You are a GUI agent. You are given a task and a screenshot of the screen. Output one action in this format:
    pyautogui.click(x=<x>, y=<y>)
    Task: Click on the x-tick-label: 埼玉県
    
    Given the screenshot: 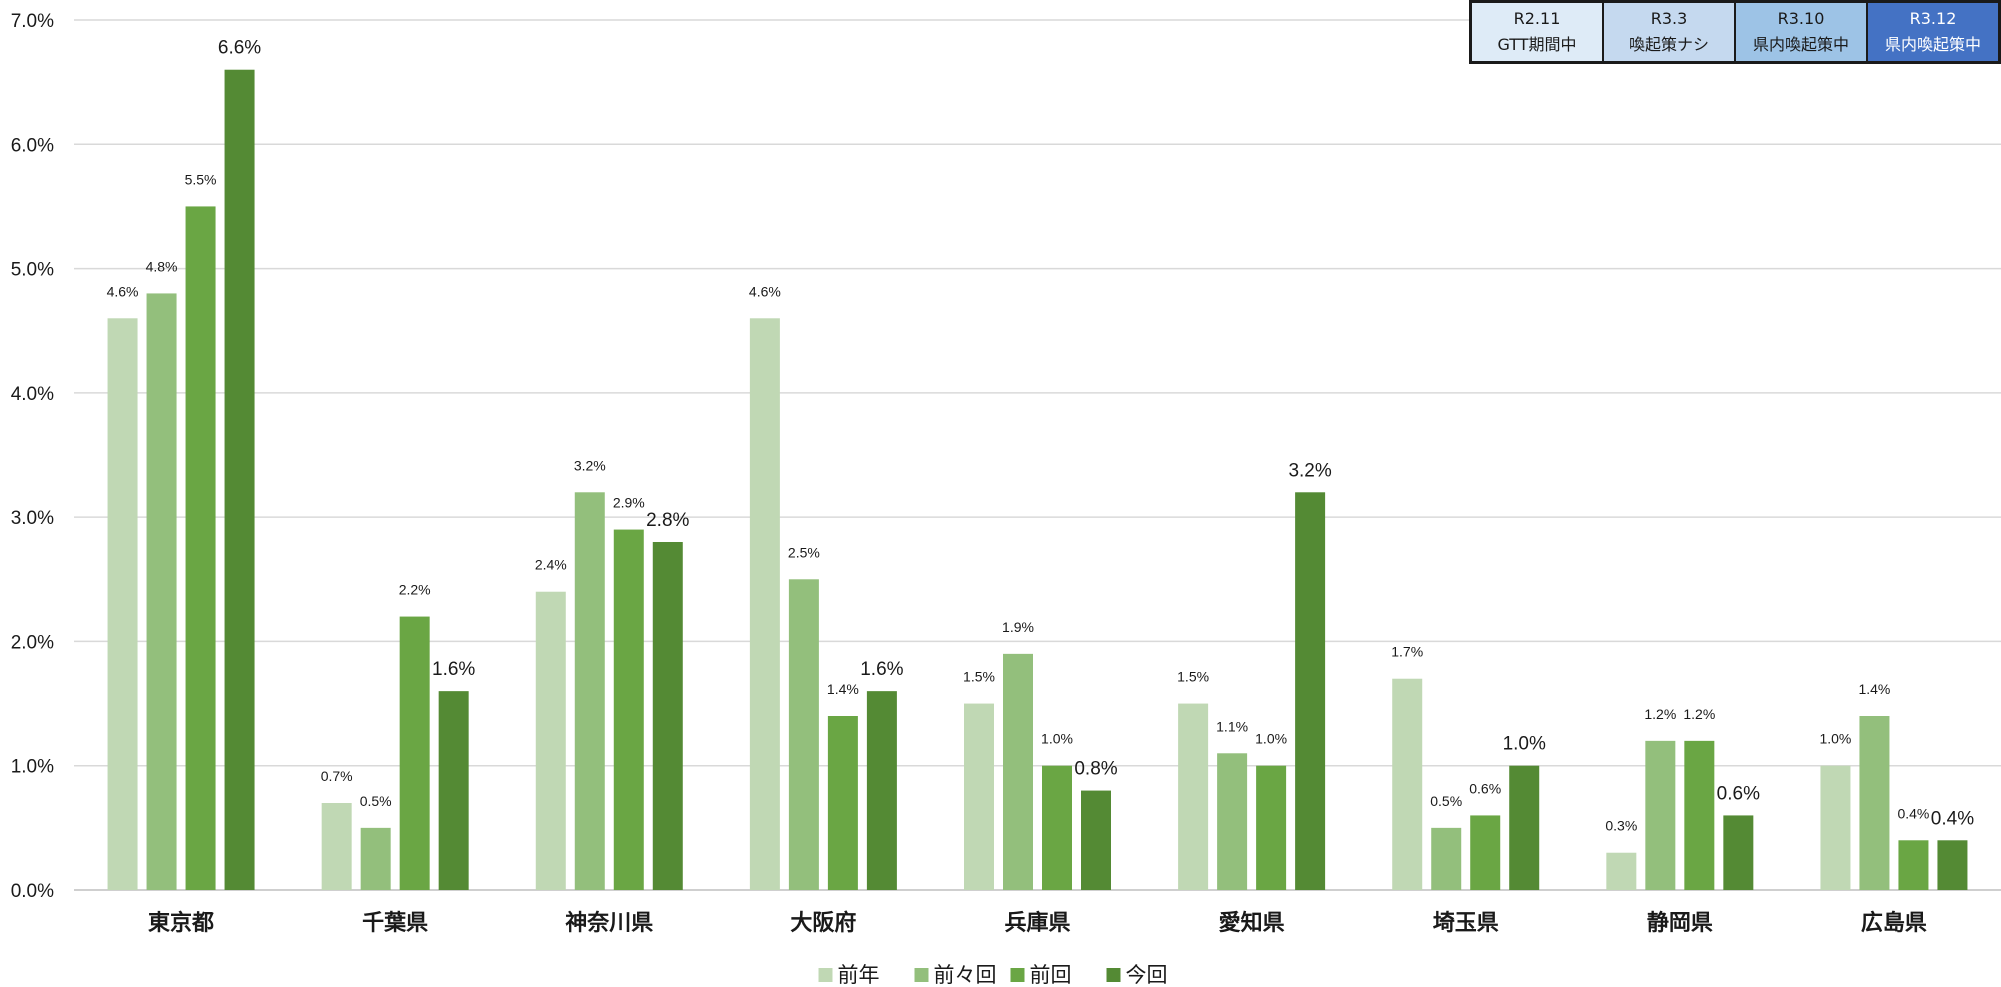 What is the action you would take?
    pyautogui.click(x=1466, y=922)
    